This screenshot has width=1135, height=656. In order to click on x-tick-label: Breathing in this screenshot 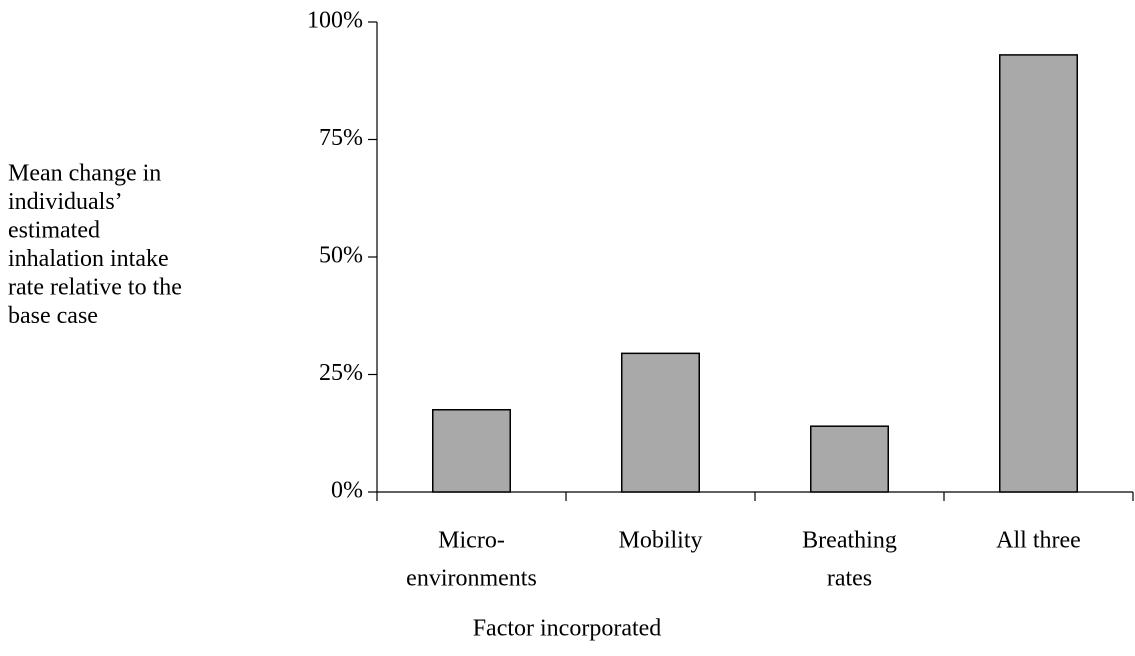, I will do `click(849, 541)`.